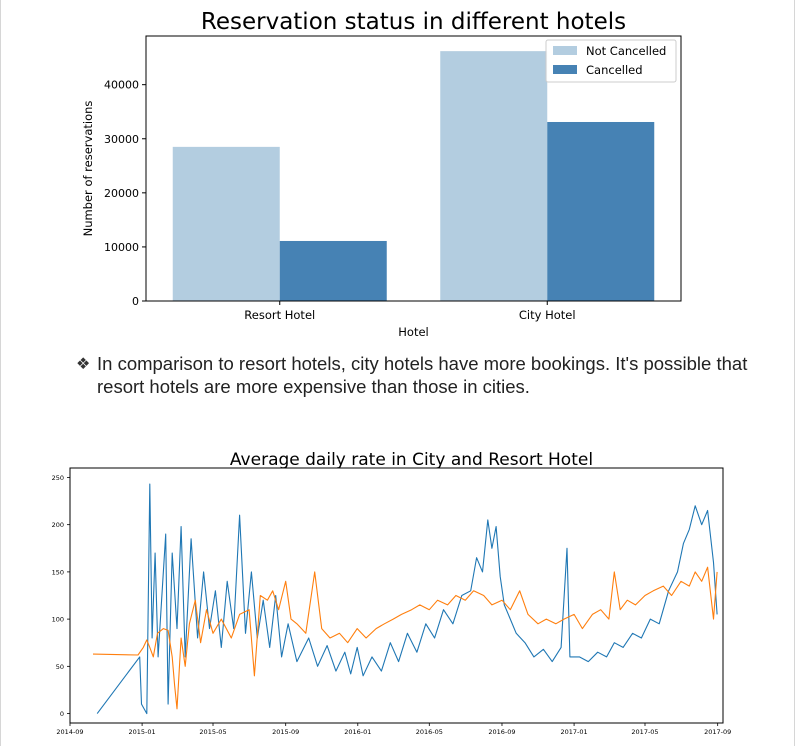 The height and width of the screenshot is (746, 795). I want to click on y-tick-label: 20000, so click(121, 193).